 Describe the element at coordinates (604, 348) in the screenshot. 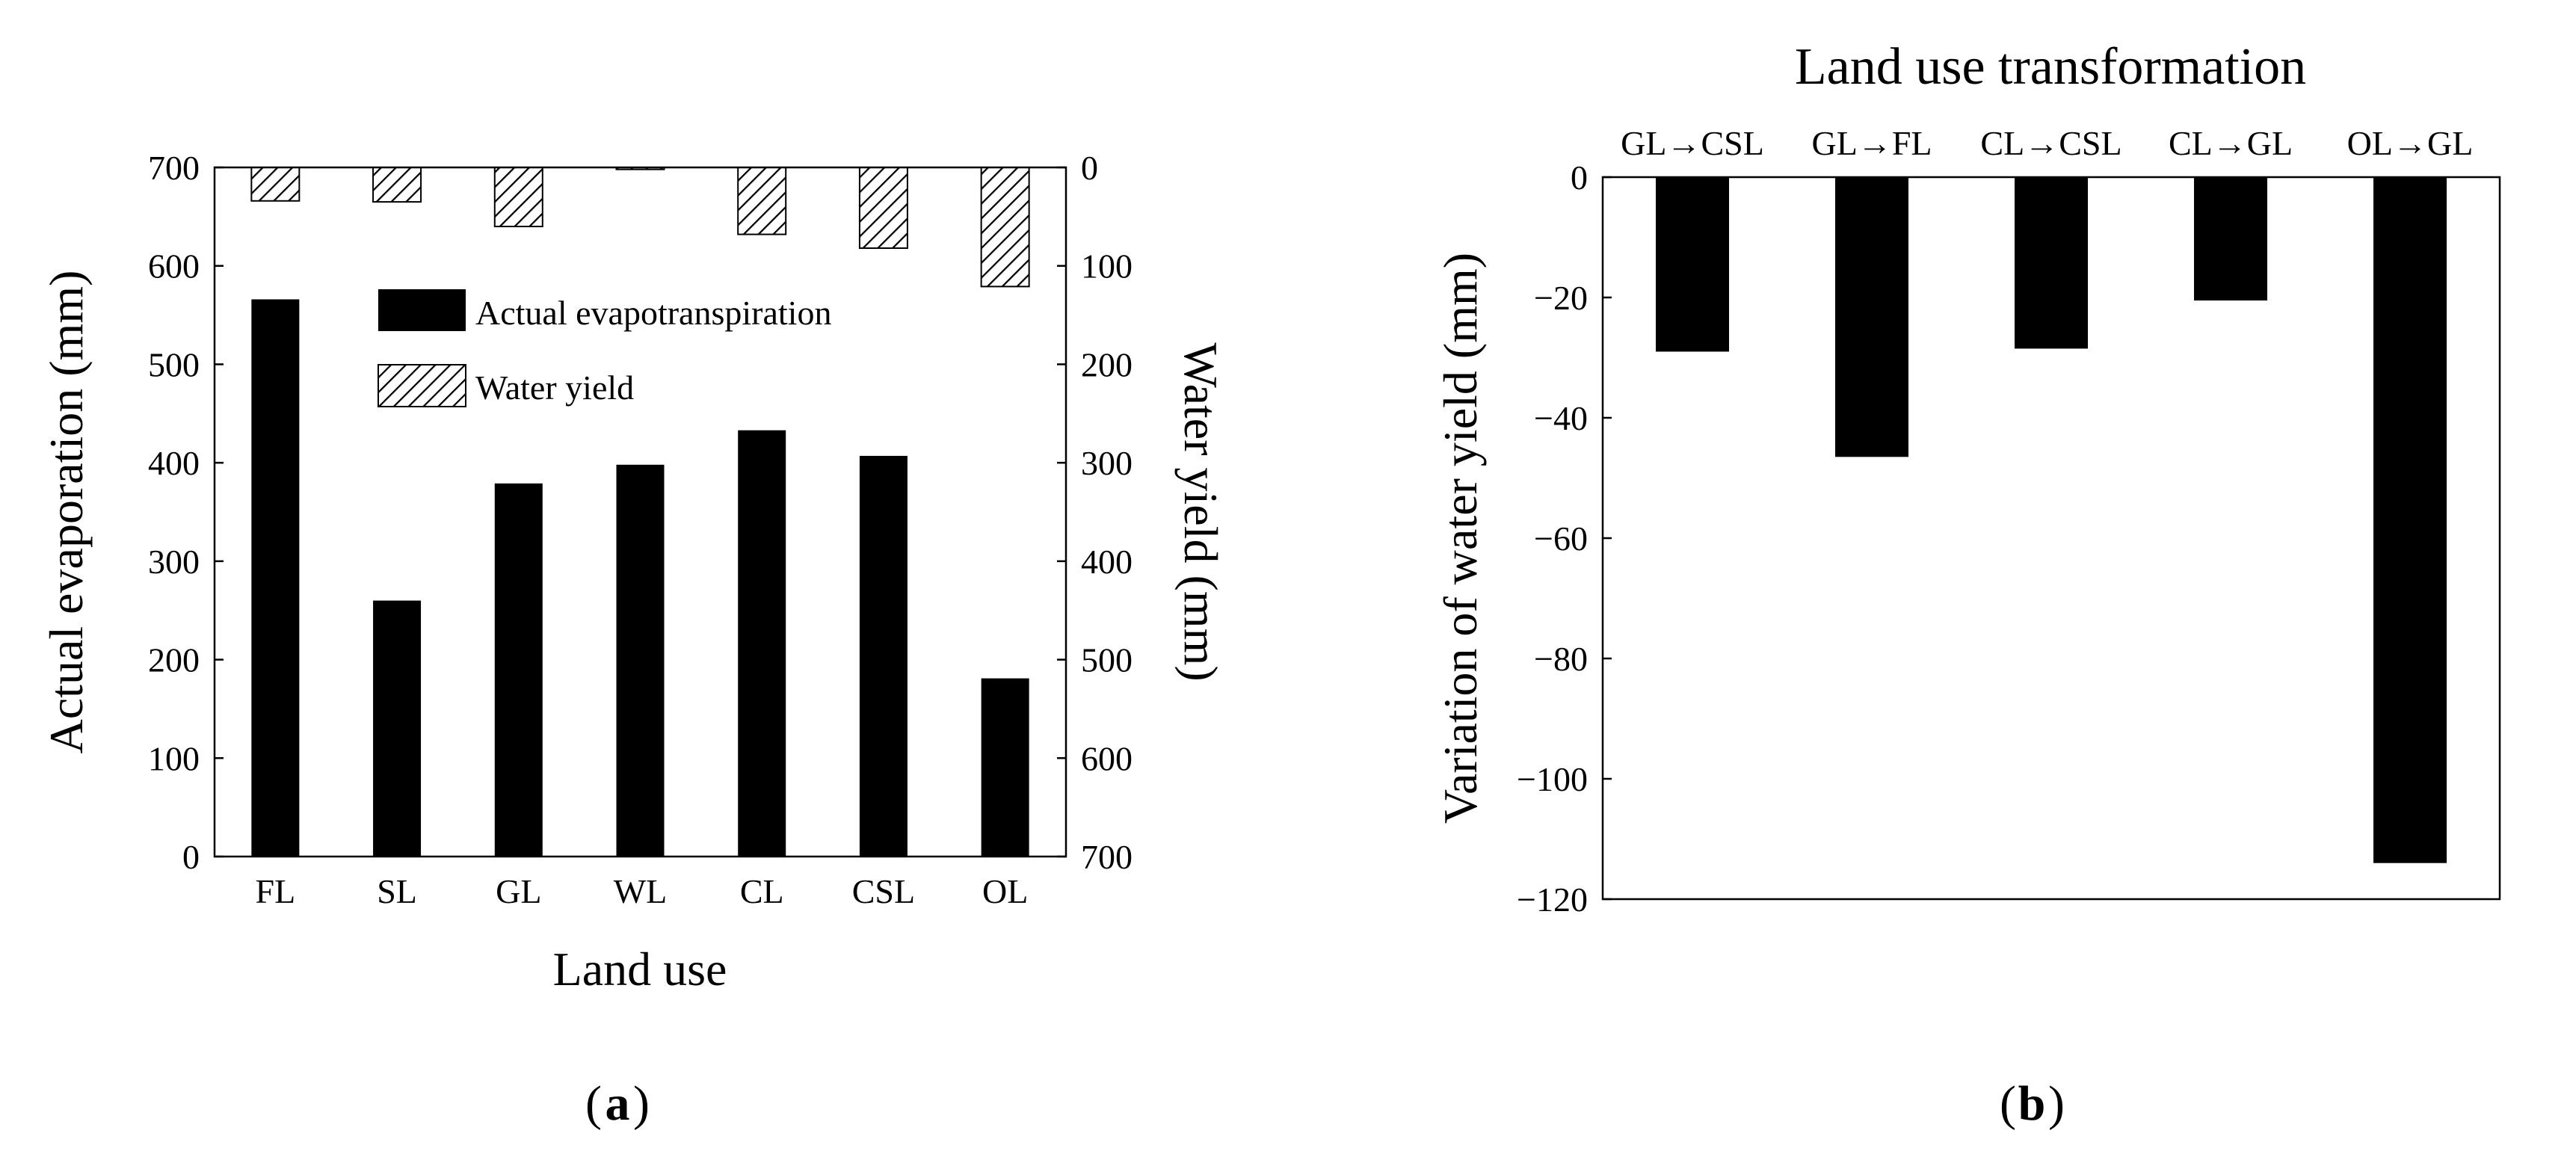

I see `panel-a-legend: Actual evapotranspiration Water yield` at that location.